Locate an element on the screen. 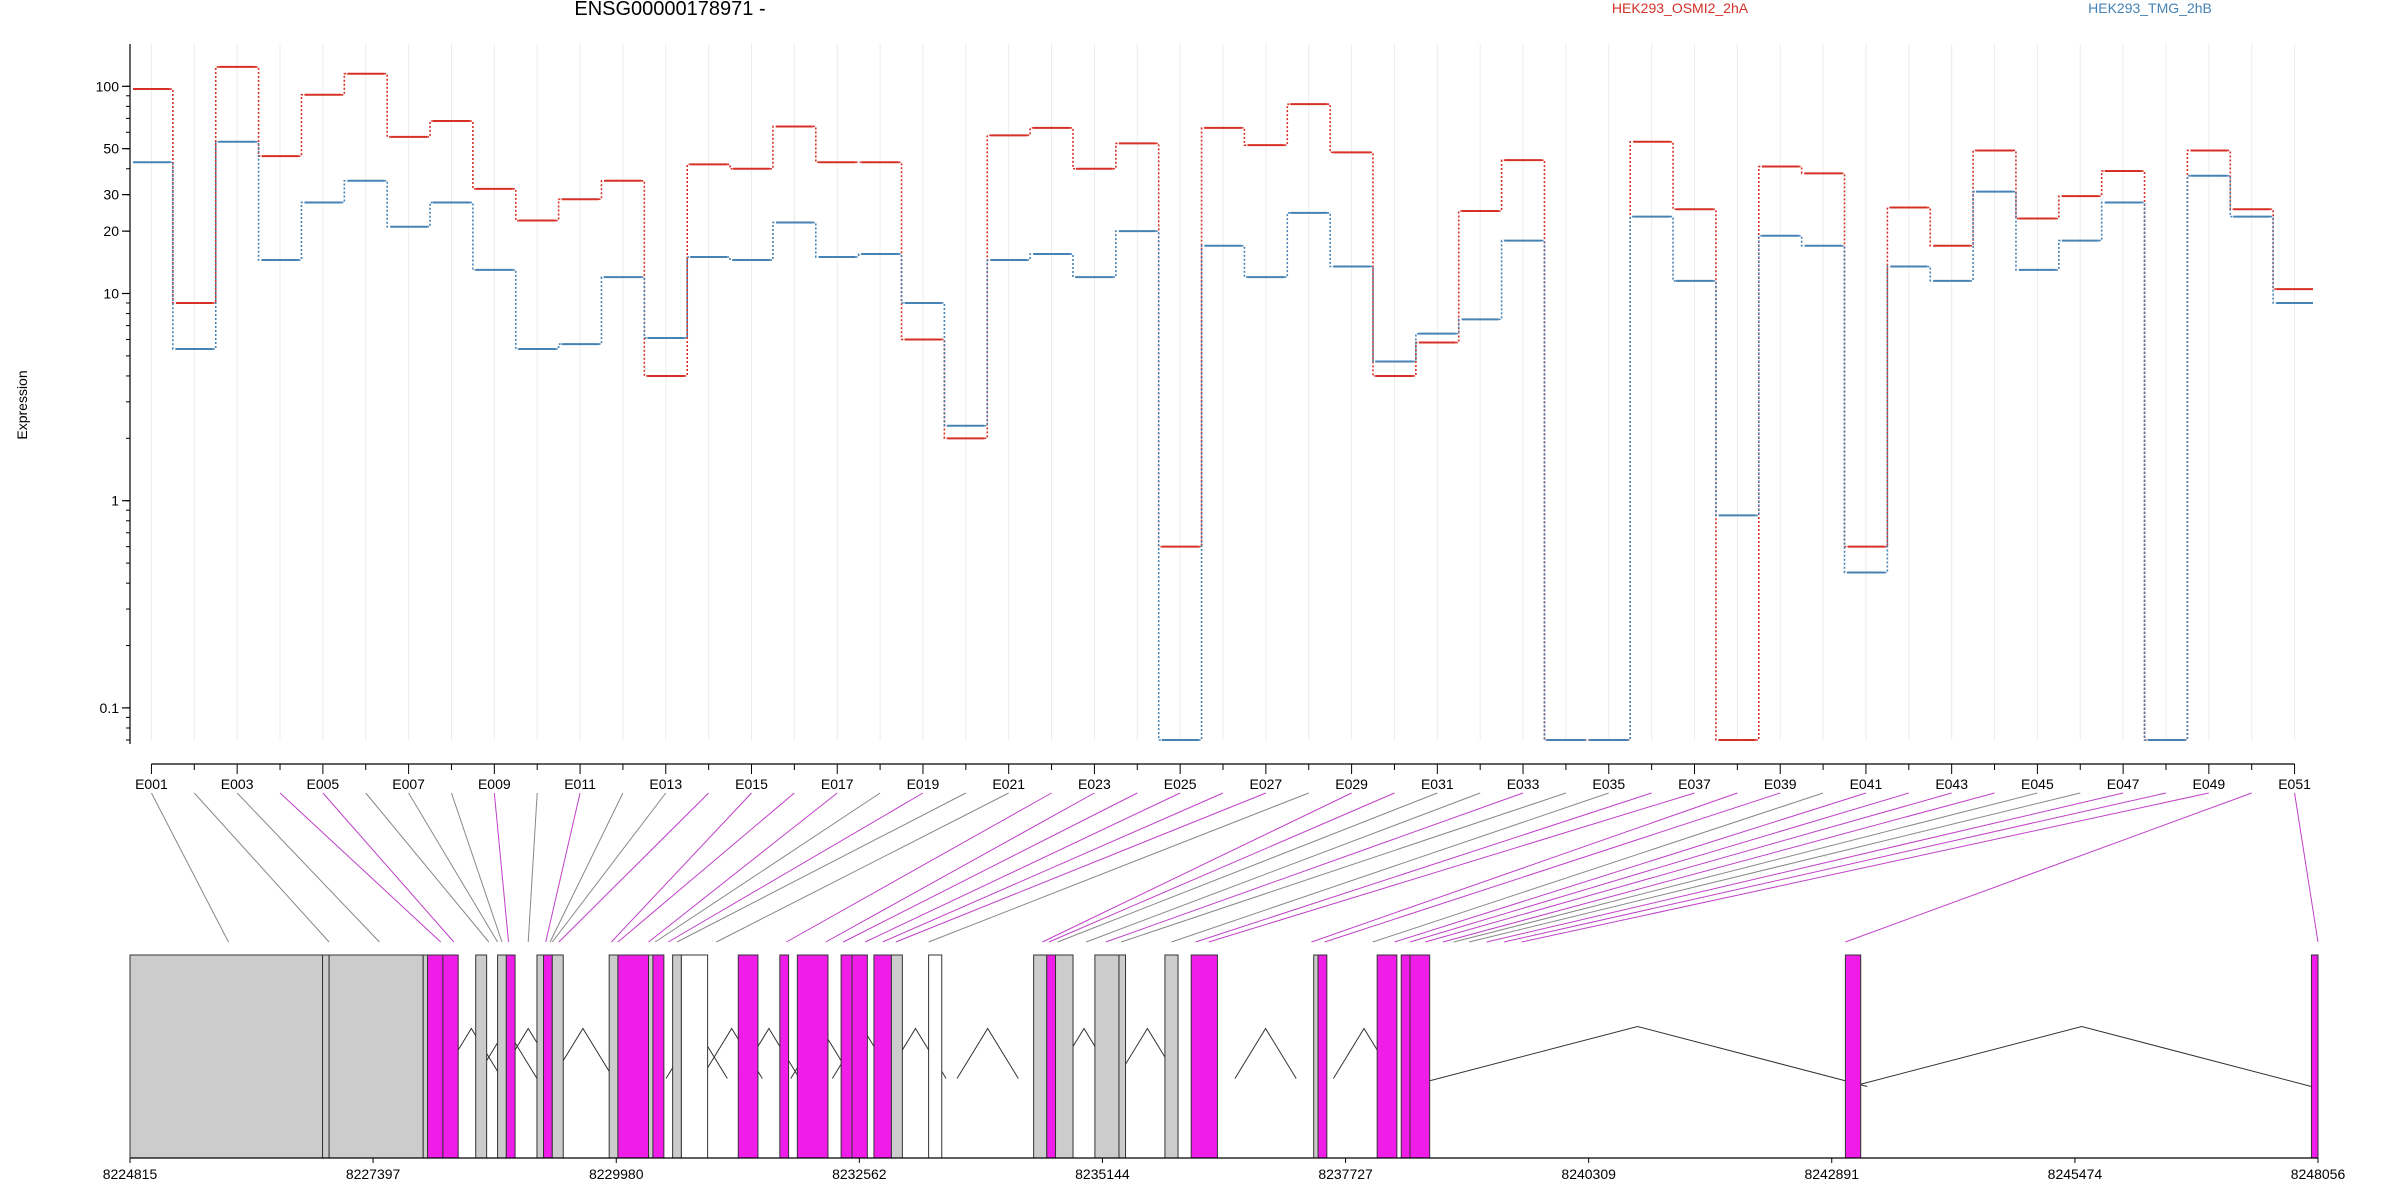 The width and height of the screenshot is (2400, 1200). y-tick-label: 20 is located at coordinates (111, 231).